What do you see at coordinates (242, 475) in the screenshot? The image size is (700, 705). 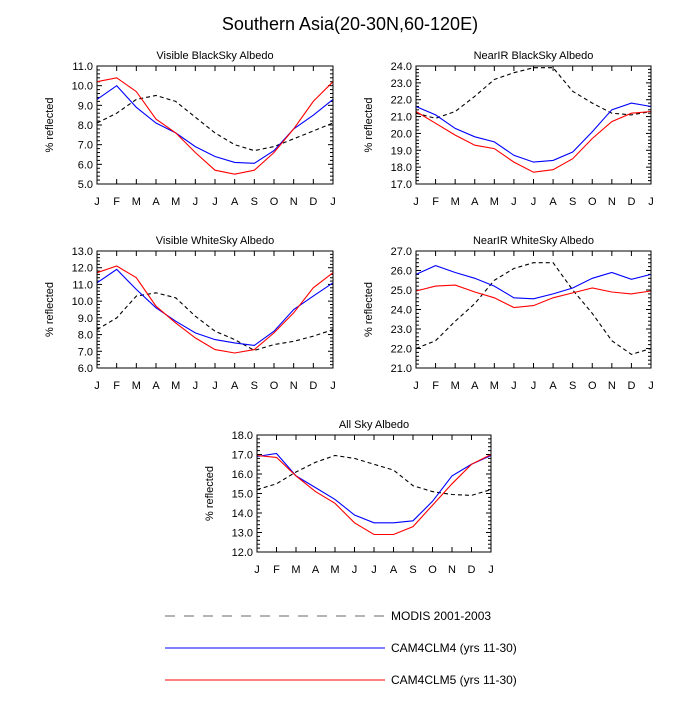 I see `y-tick-label: 16.0` at bounding box center [242, 475].